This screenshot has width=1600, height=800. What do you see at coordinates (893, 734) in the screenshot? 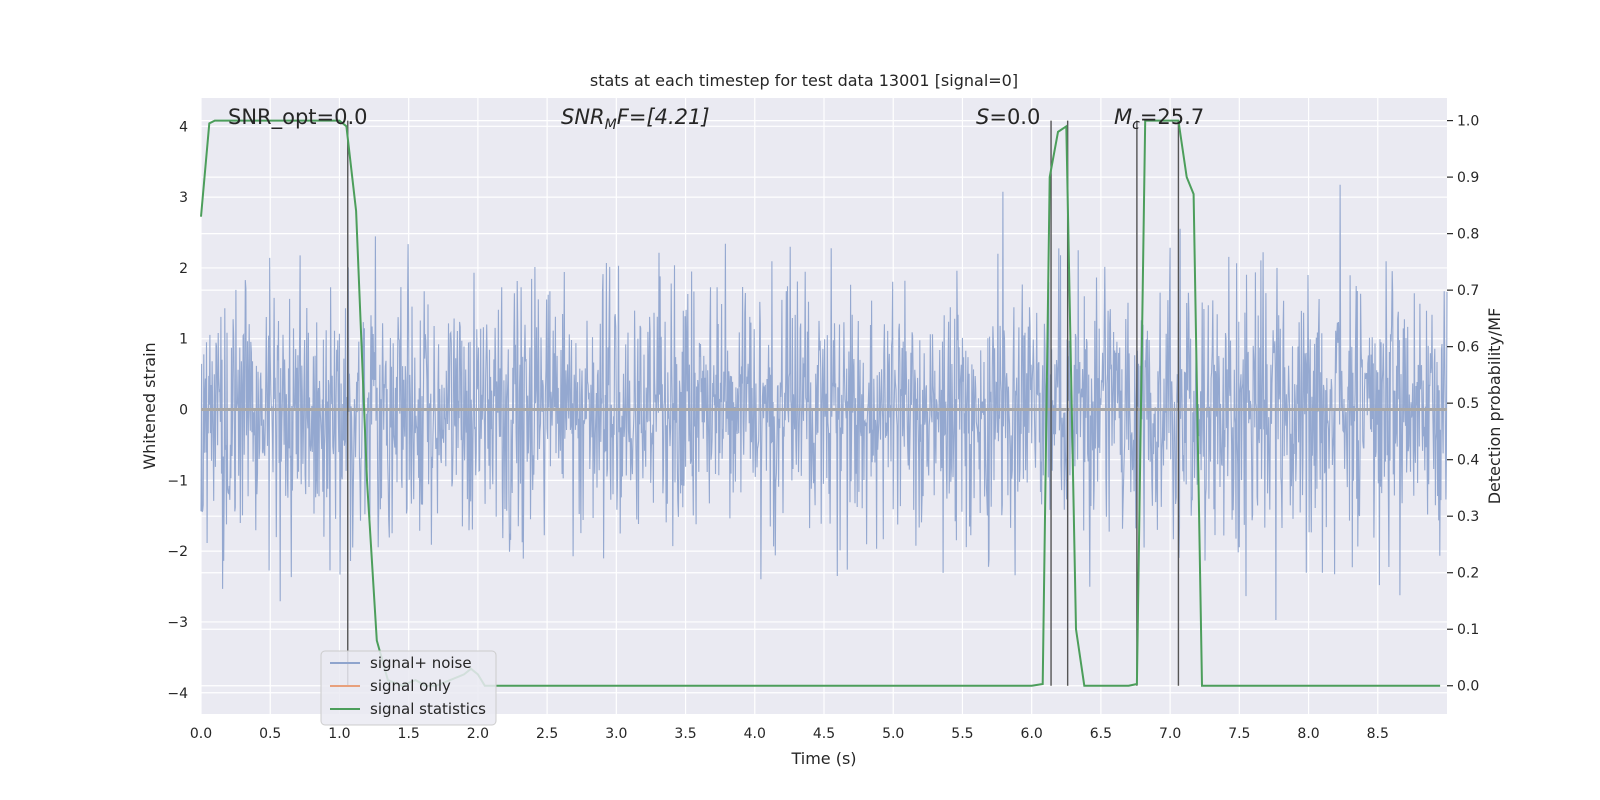
I see `x-tick-label: 5.0` at bounding box center [893, 734].